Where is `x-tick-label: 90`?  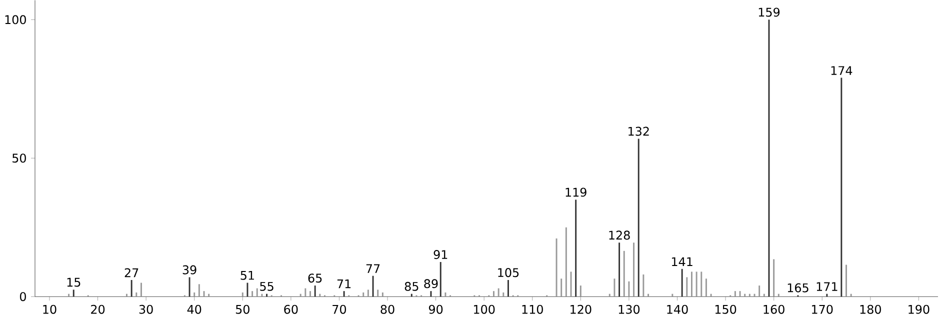
x-tick-label: 90 is located at coordinates (435, 309).